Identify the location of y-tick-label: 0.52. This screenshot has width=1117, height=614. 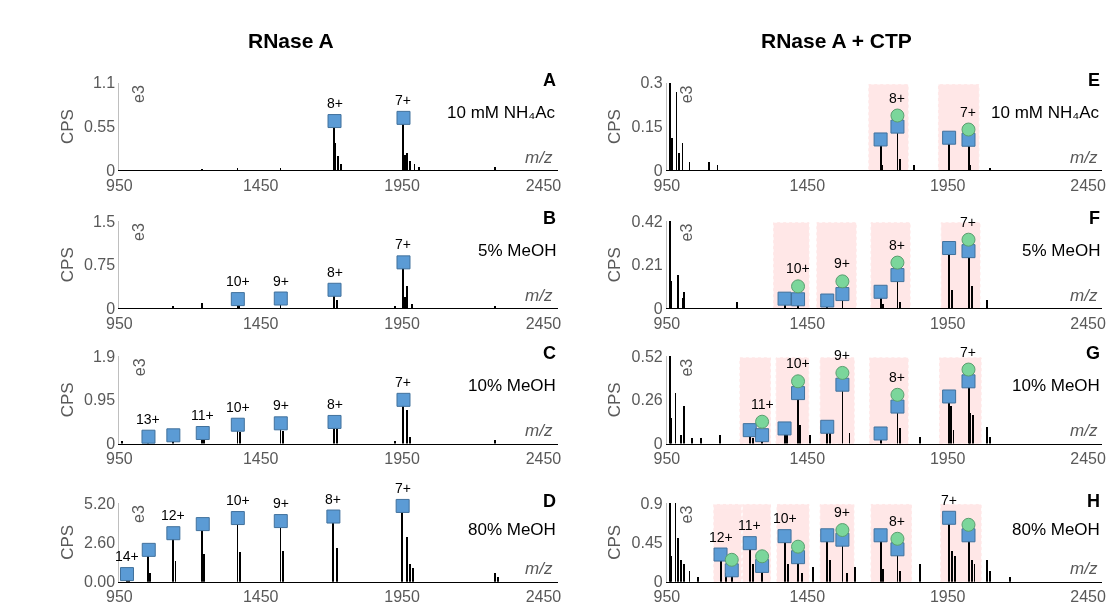
(647, 356).